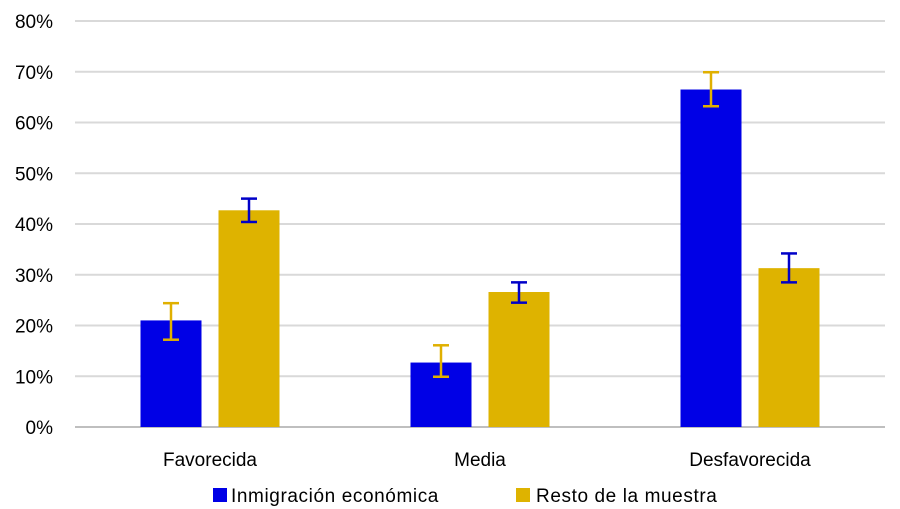  I want to click on y-tick-label: 10%, so click(34, 377).